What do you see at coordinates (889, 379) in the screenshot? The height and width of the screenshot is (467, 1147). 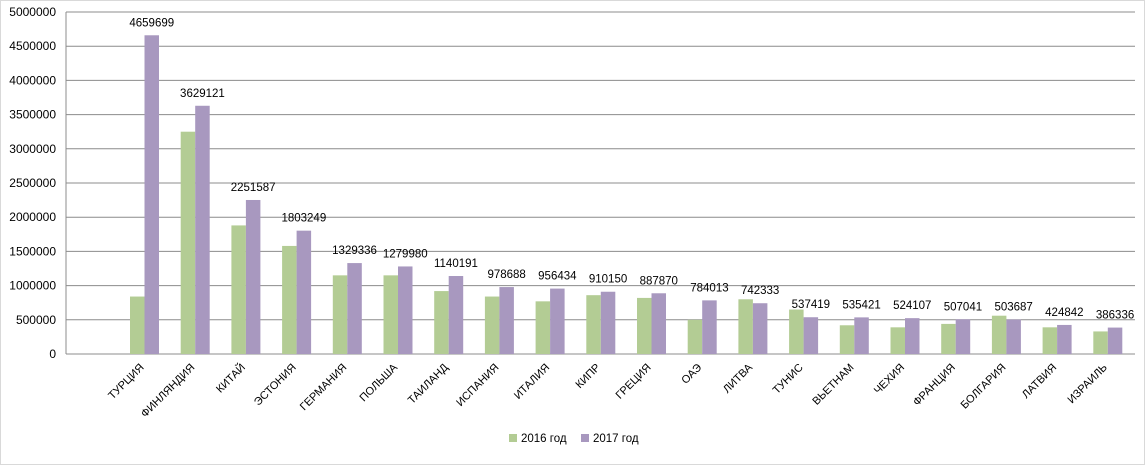 I see `category-label: ЧЕХИЯ` at bounding box center [889, 379].